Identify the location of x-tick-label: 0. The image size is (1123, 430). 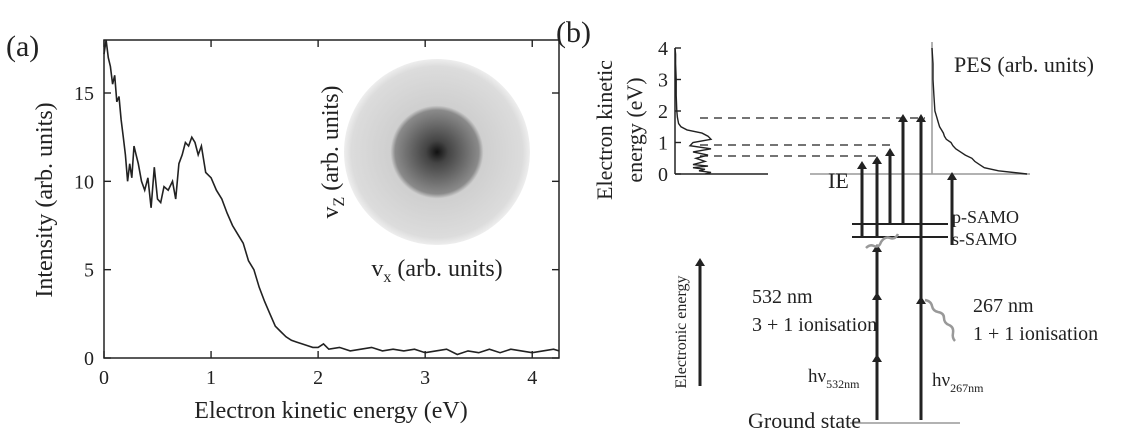
(104, 378).